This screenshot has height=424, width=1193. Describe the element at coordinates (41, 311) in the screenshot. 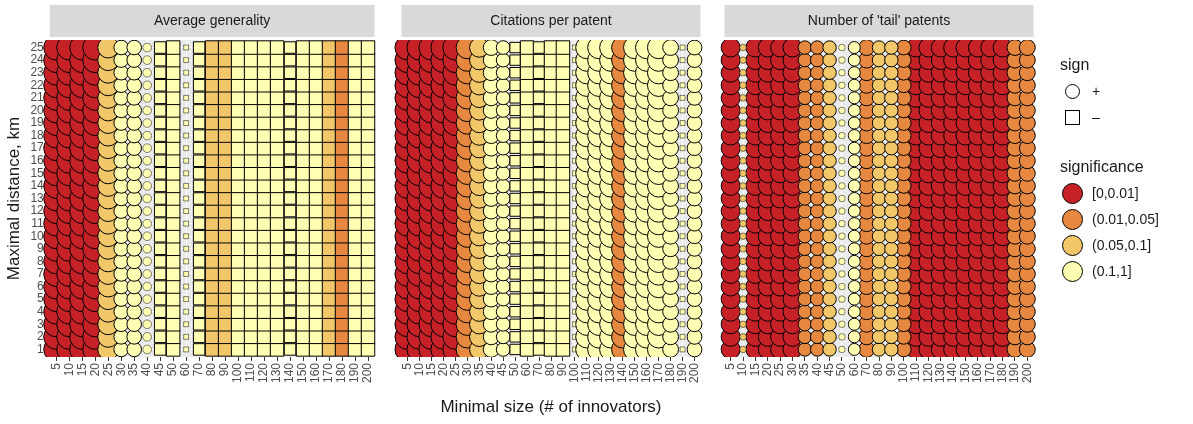

I see `y-tick-label: 4` at that location.